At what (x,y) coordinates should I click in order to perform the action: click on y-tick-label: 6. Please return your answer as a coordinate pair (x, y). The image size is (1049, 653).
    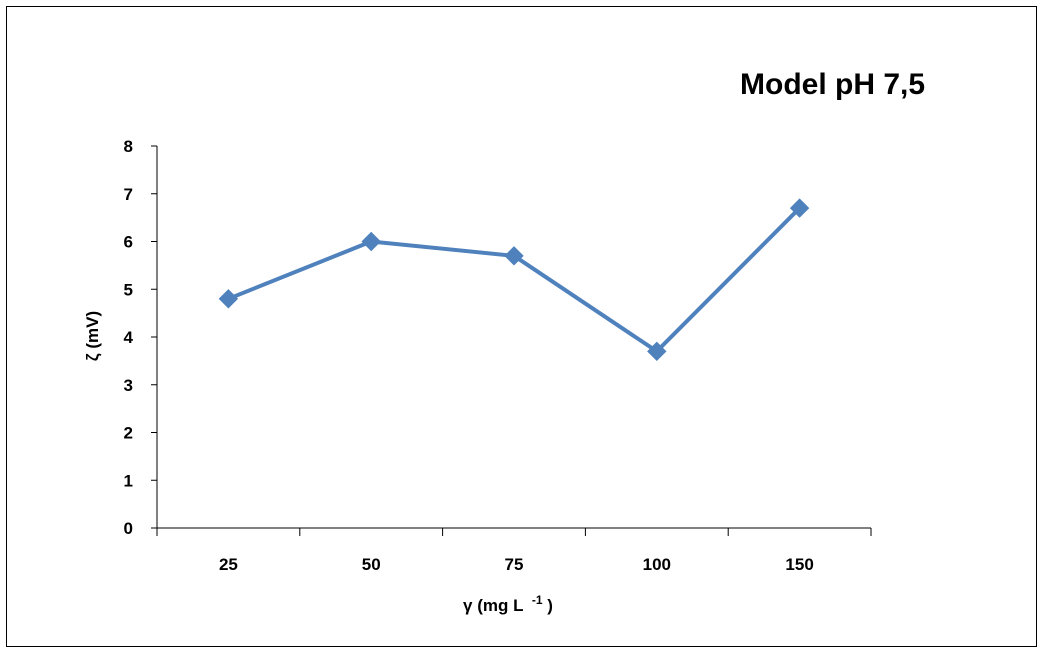
    Looking at the image, I should click on (128, 242).